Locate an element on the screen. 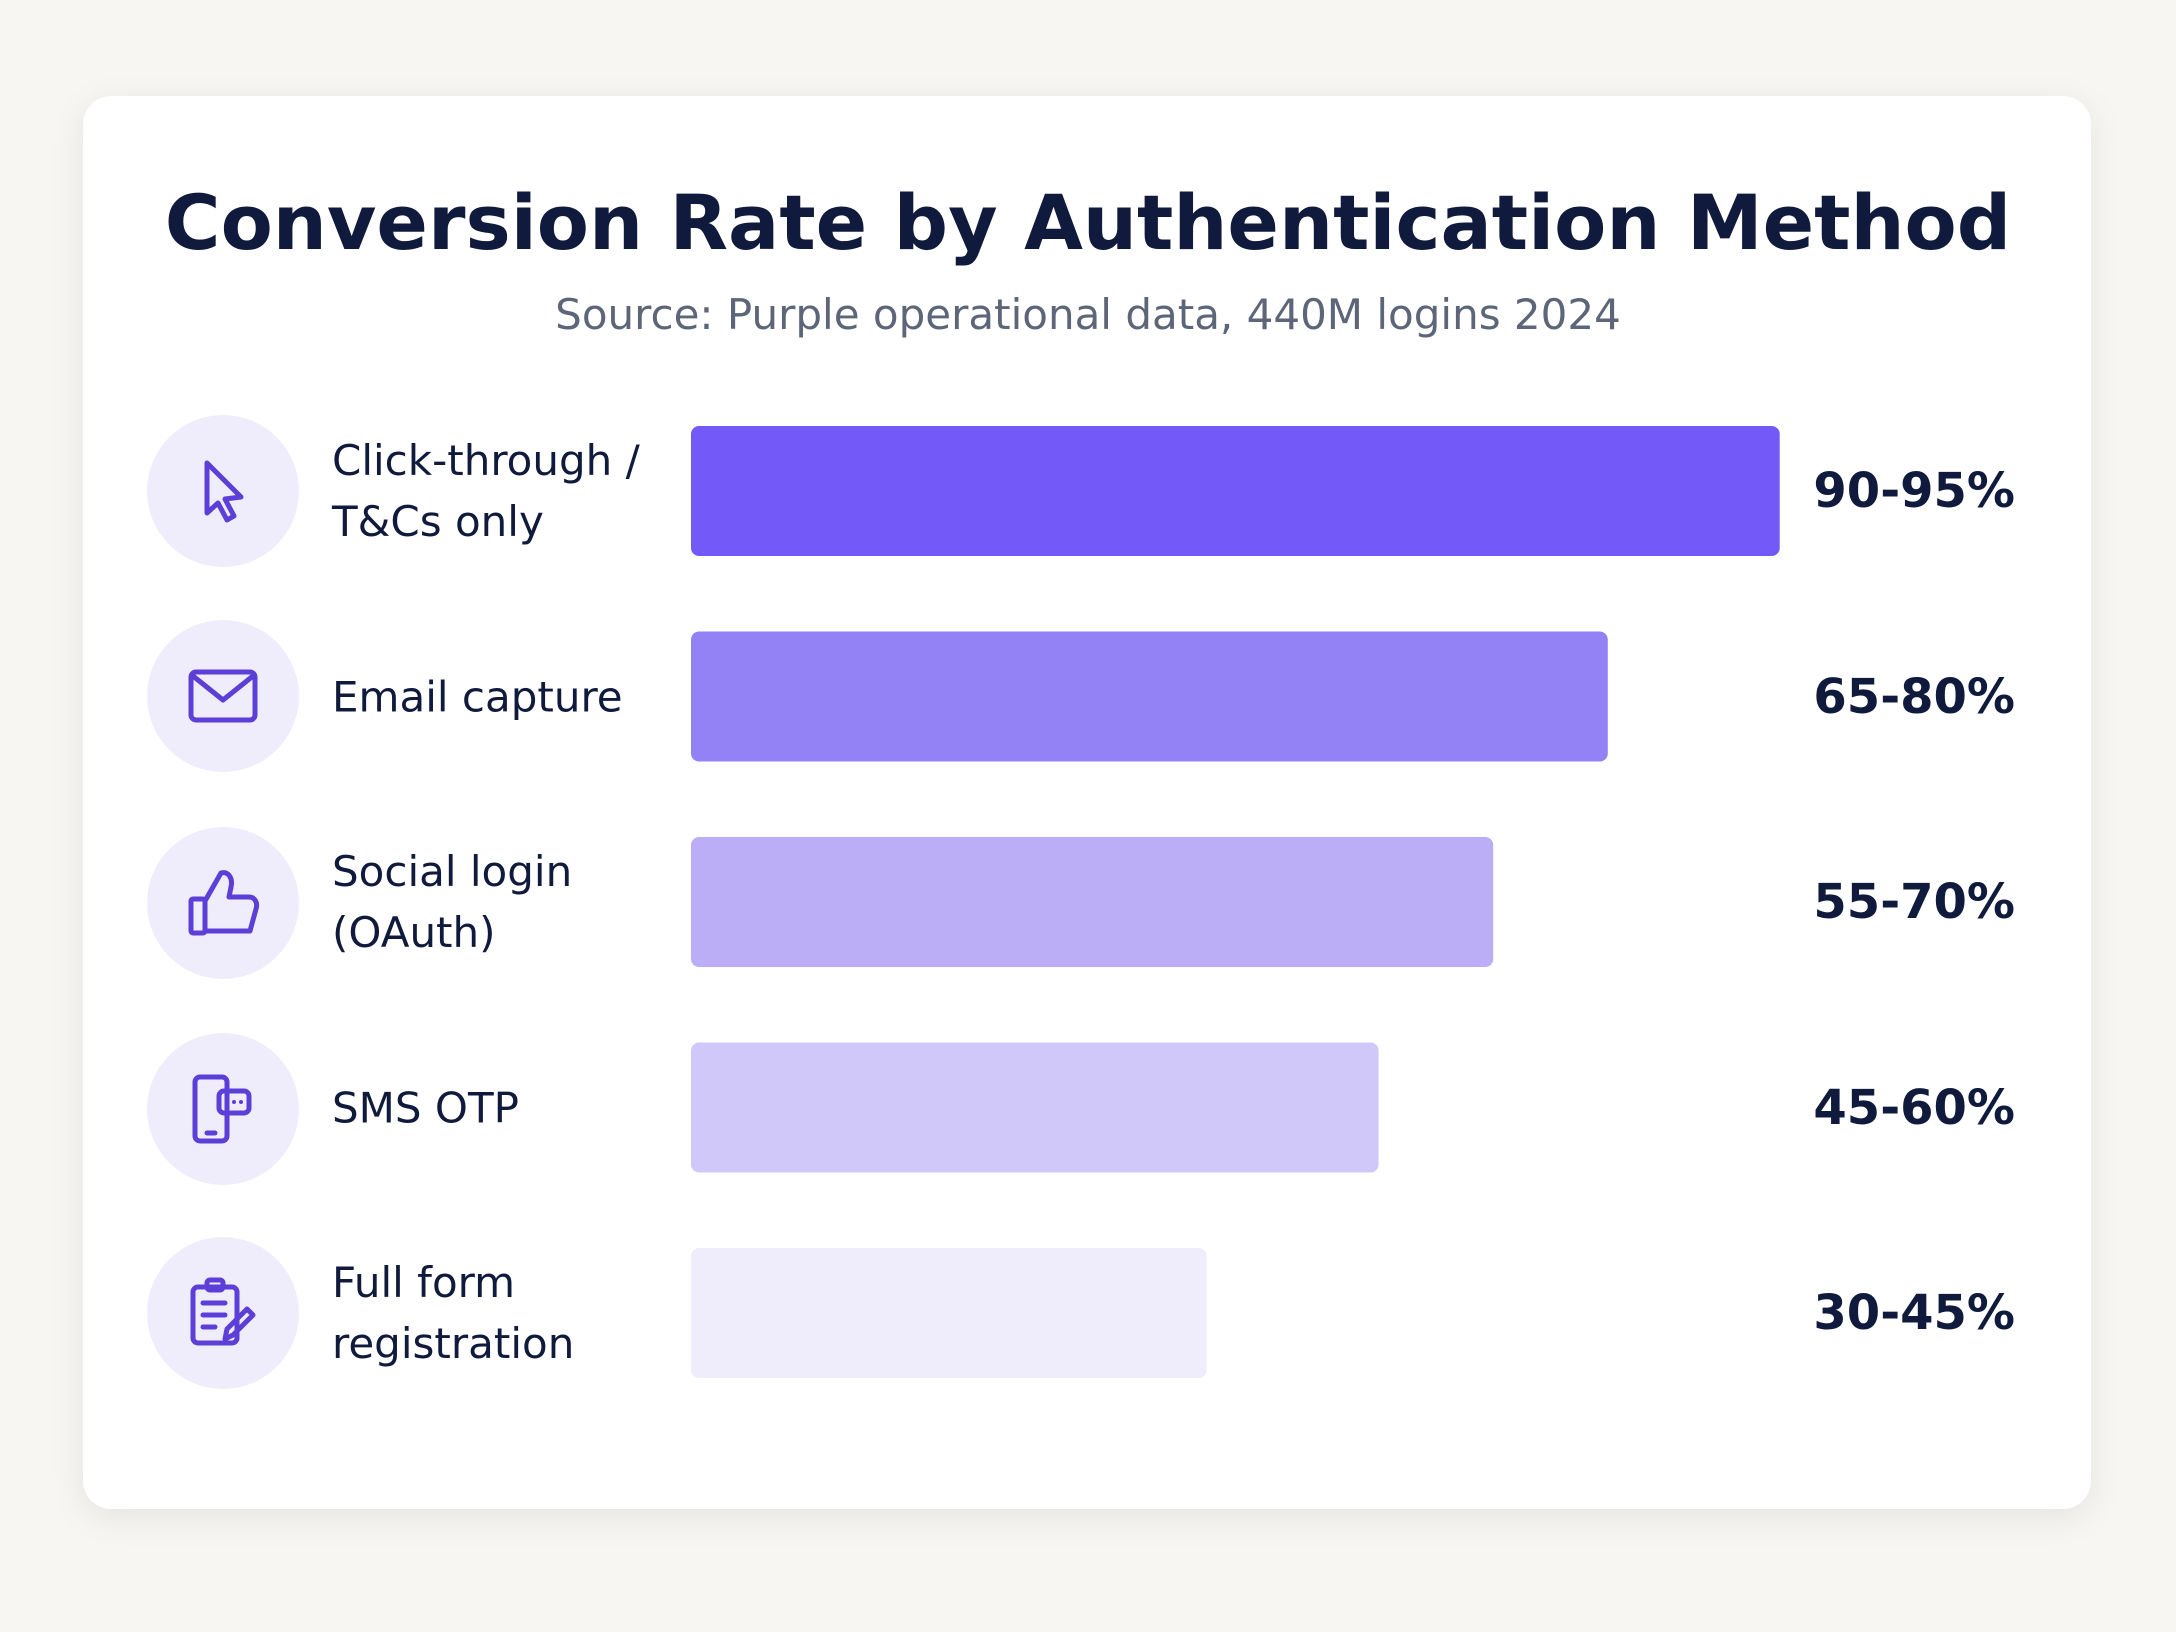 Image resolution: width=2176 pixels, height=1632 pixels. category-label: Click-through / T&Cs only is located at coordinates (486, 491).